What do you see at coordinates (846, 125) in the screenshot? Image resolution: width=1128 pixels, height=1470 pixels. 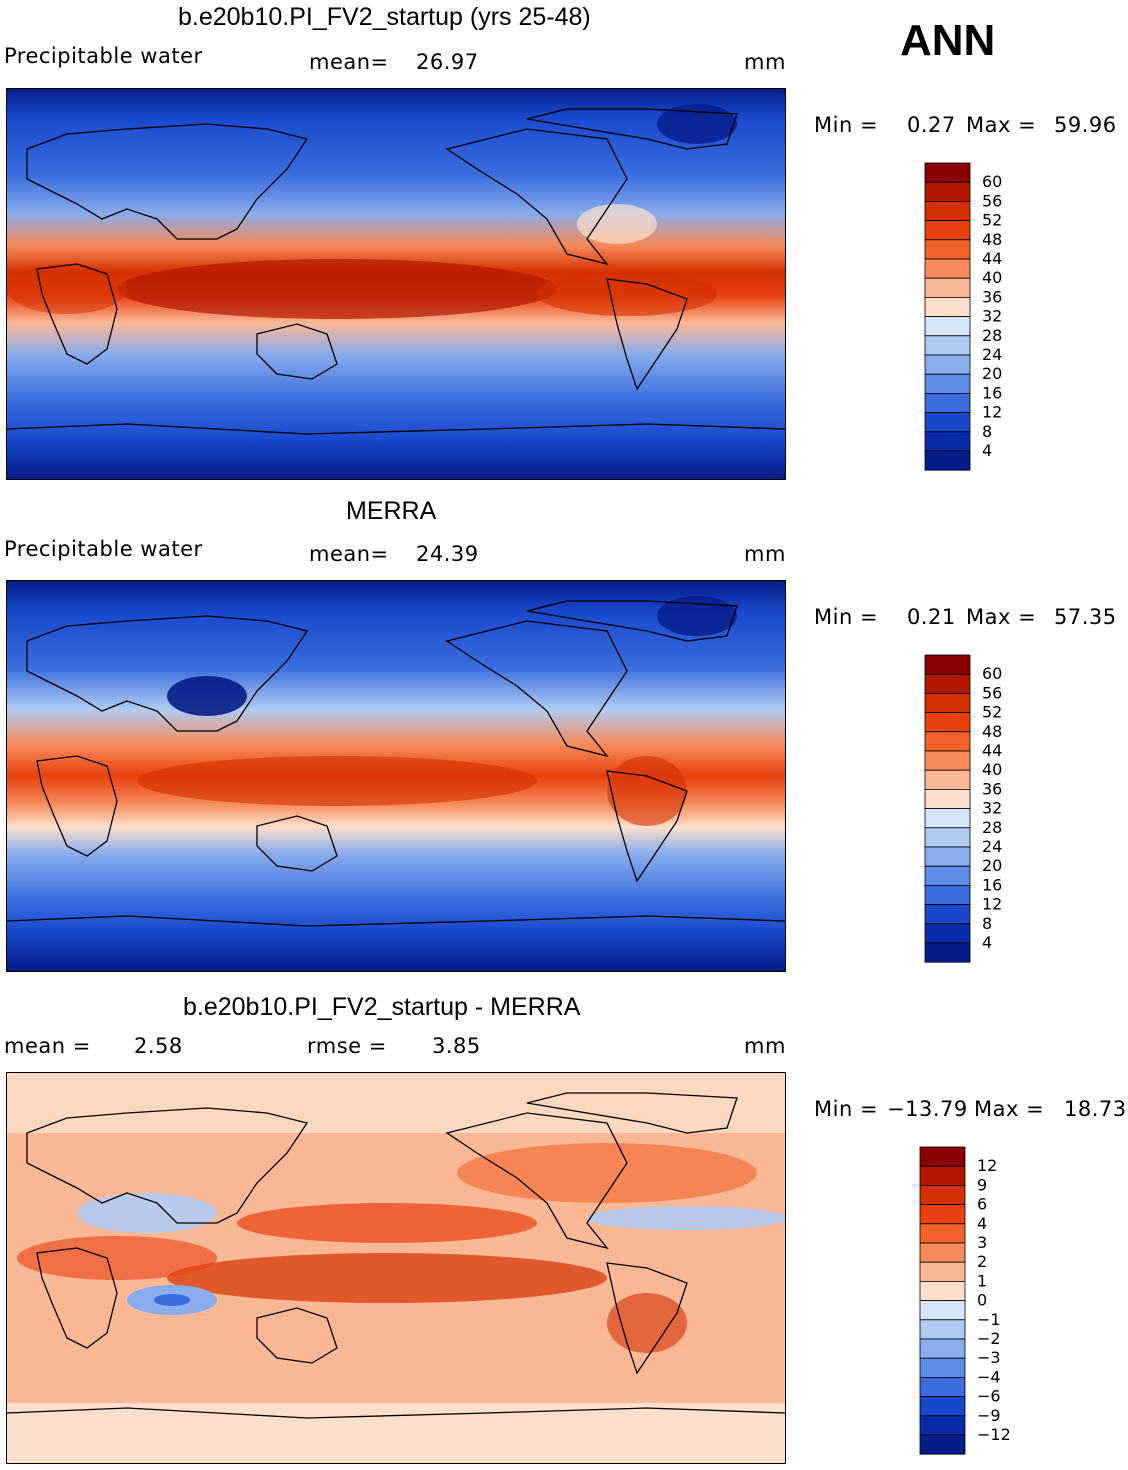 I see `panel1-min-label: Min =` at bounding box center [846, 125].